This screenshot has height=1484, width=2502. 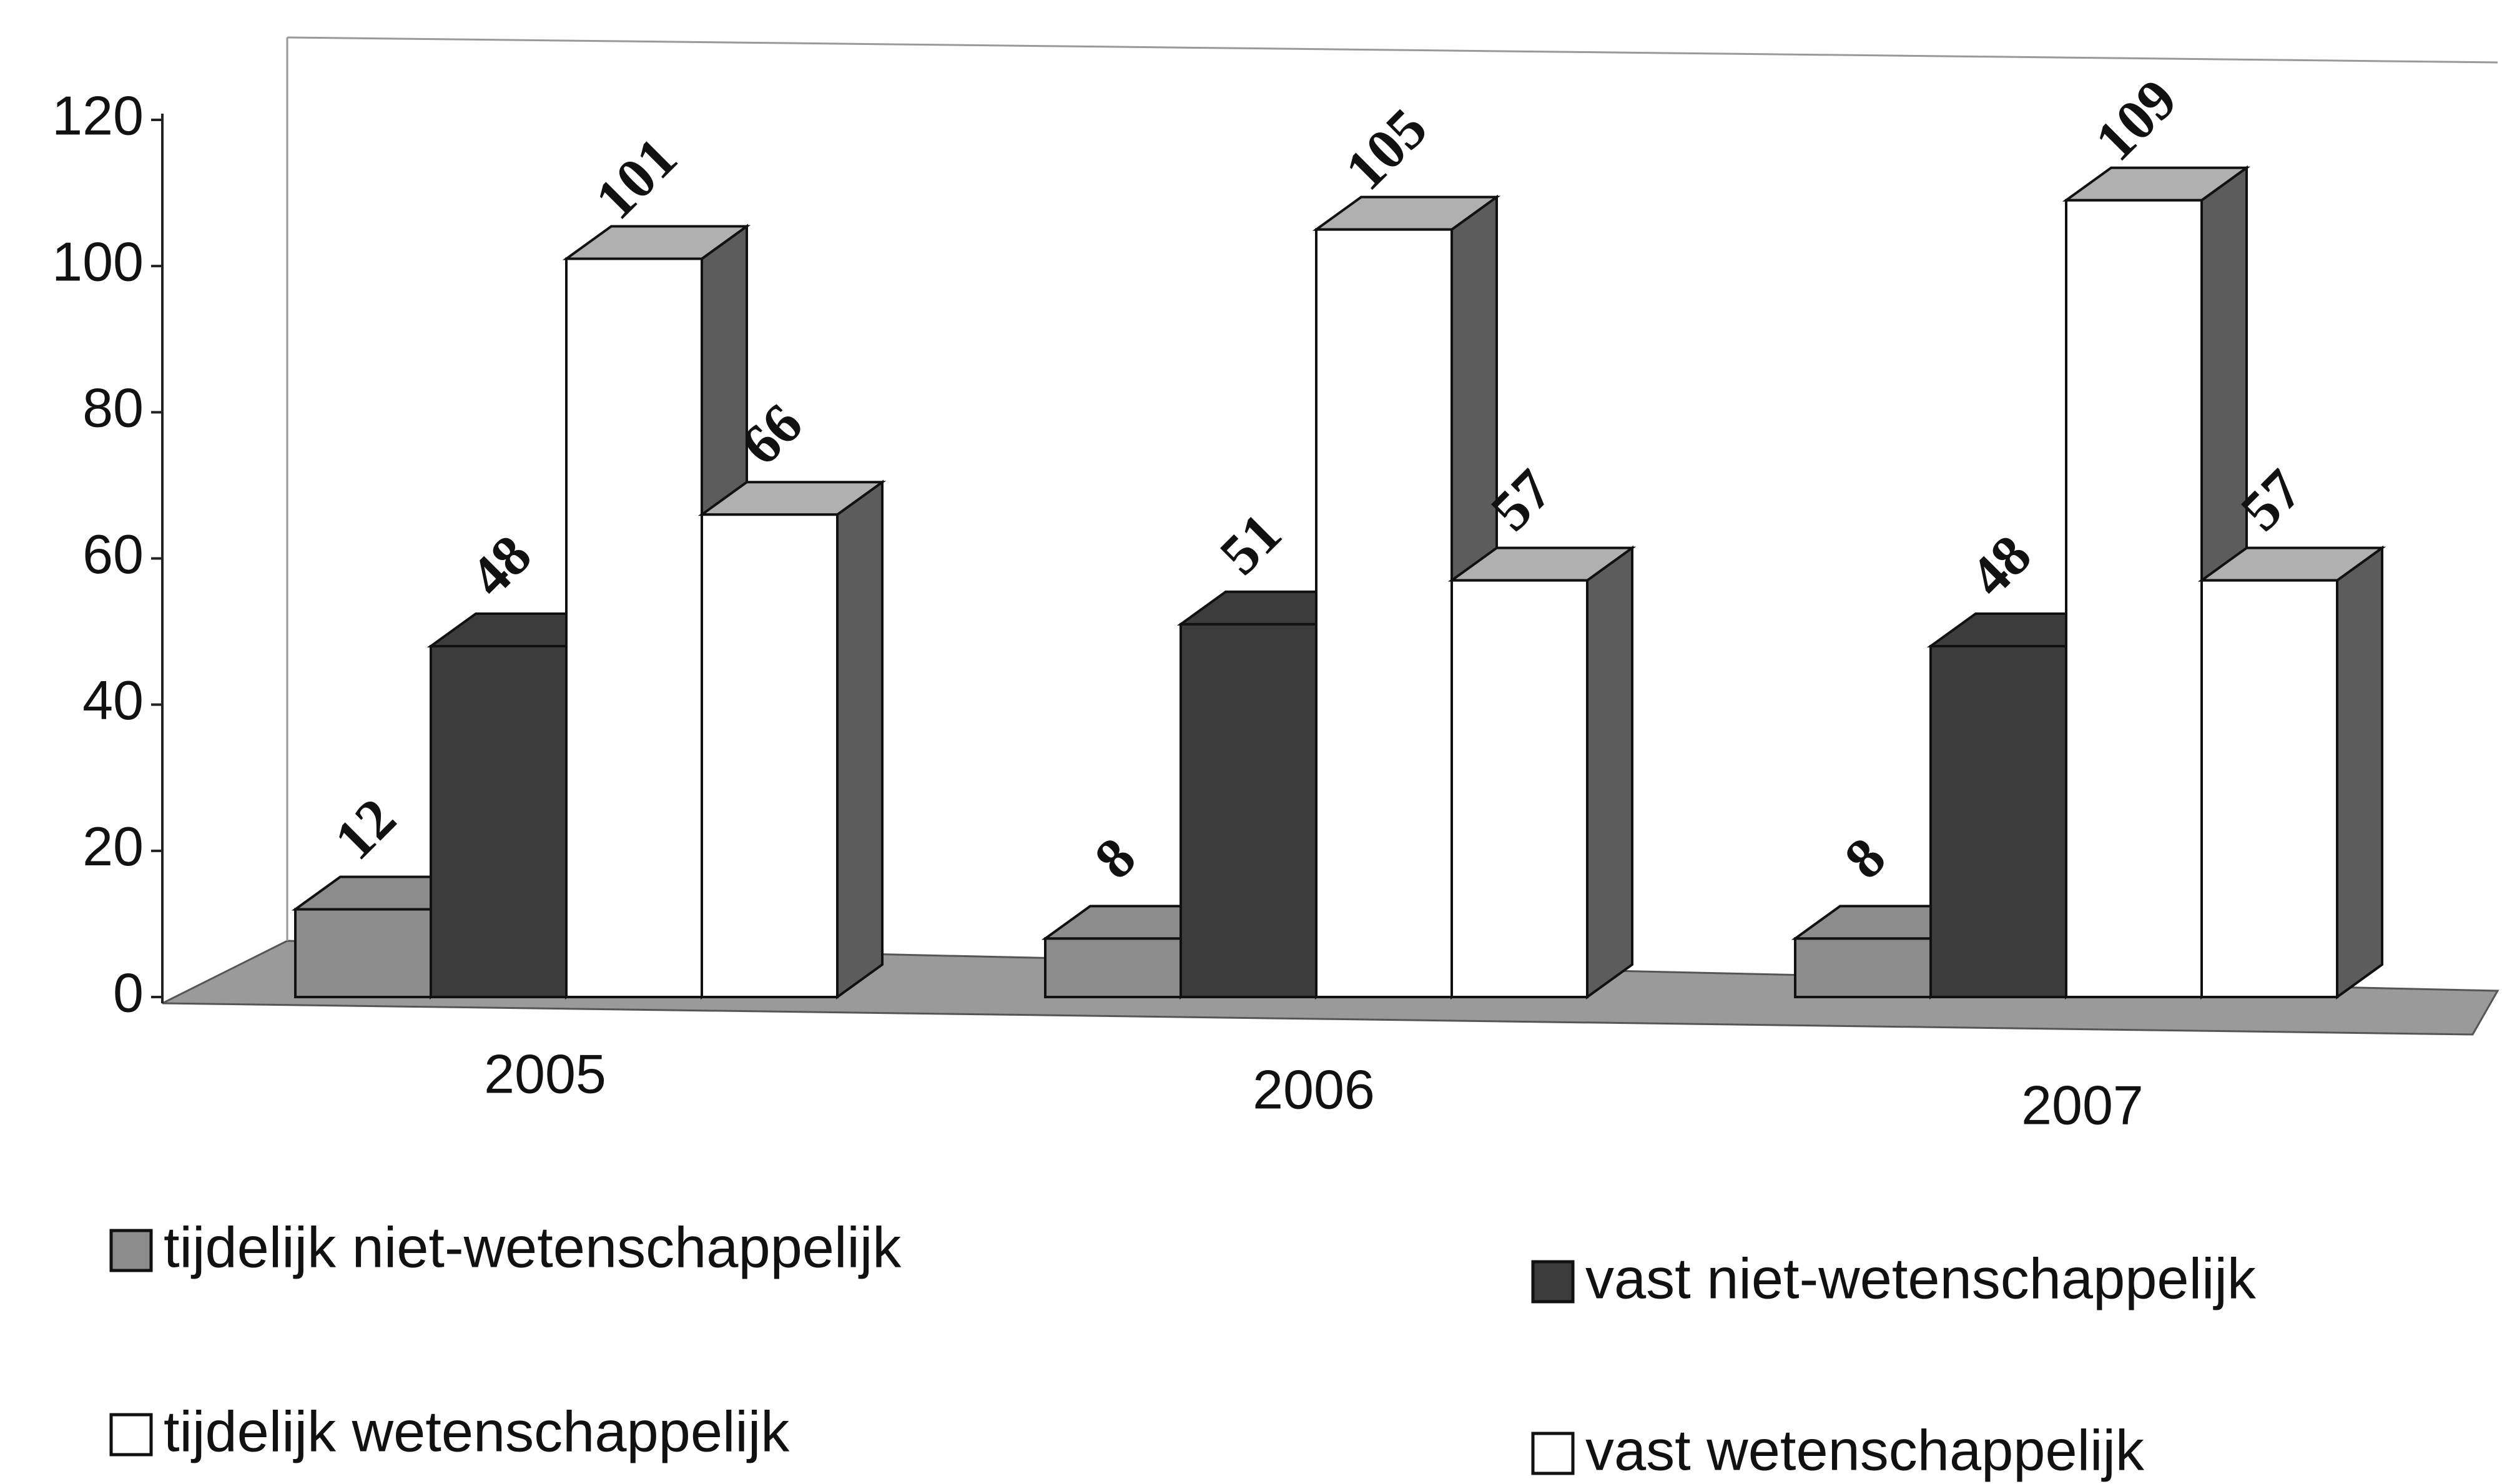 What do you see at coordinates (113, 408) in the screenshot?
I see `y-tick-label: 80` at bounding box center [113, 408].